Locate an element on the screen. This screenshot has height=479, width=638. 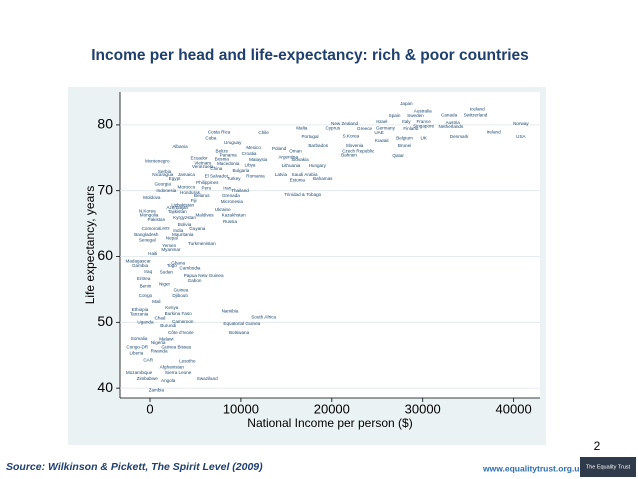
country-label: Serbia is located at coordinates (165, 171).